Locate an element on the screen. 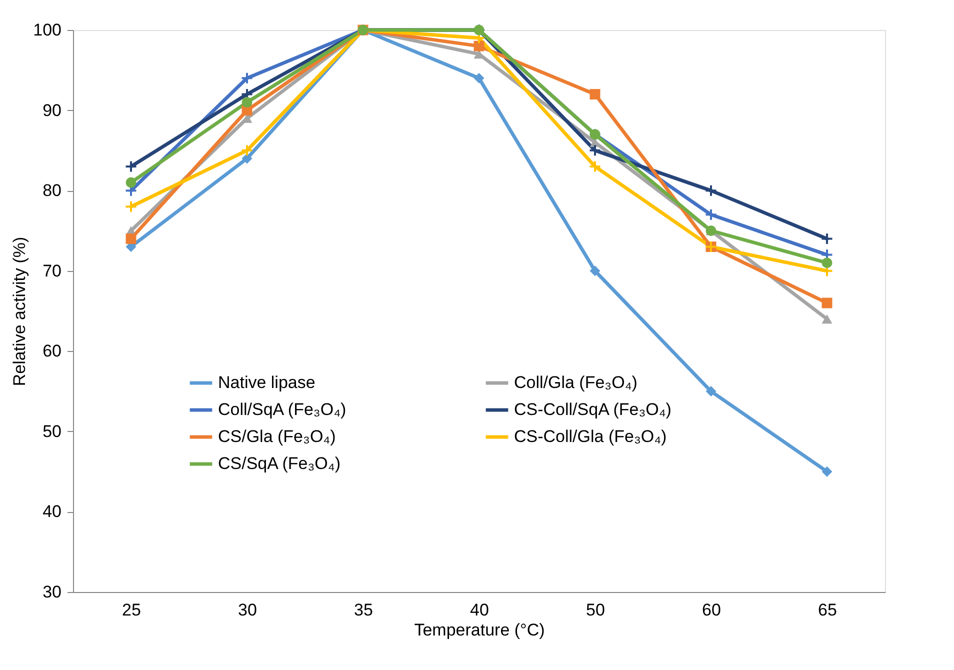 This screenshot has height=670, width=954. y-tick-label: 60 is located at coordinates (52, 351).